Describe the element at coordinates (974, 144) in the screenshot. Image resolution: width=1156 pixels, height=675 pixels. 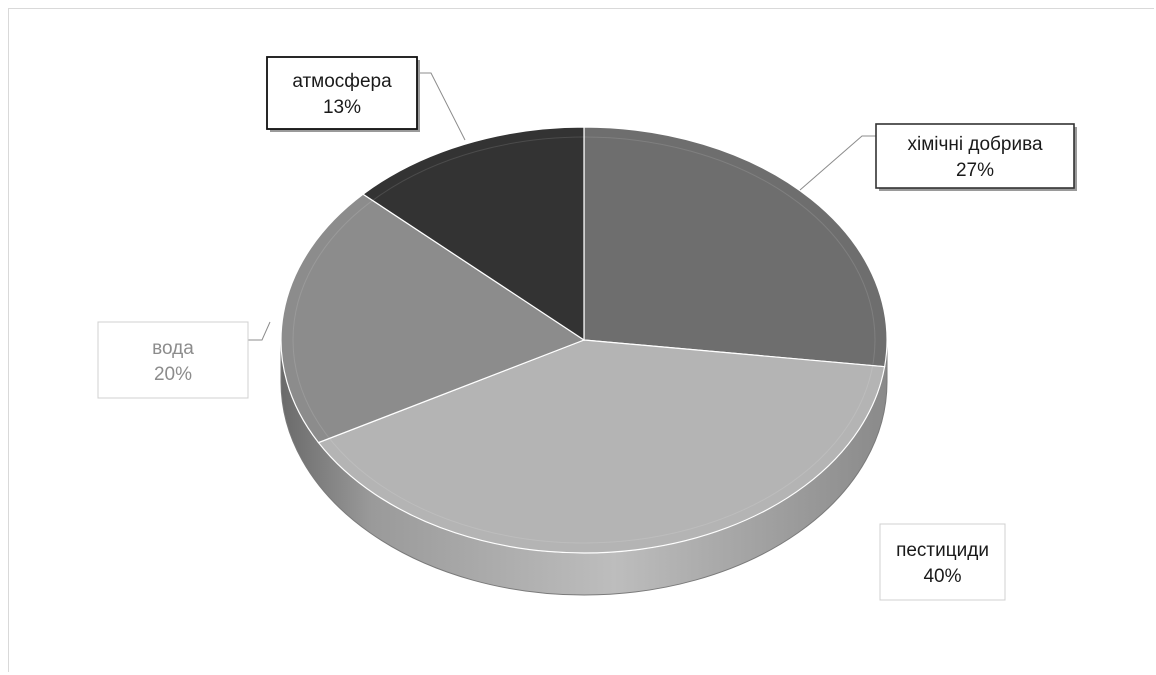
I see `category-label-1: хімічні добрива` at that location.